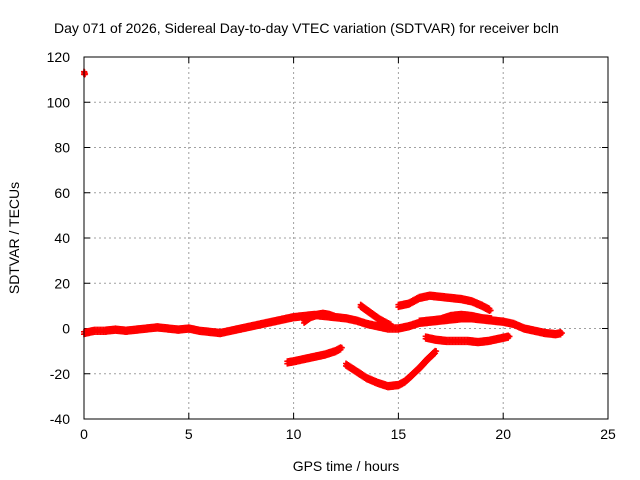 The image size is (640, 480). Describe the element at coordinates (62, 238) in the screenshot. I see `y-tick-label: 40` at that location.